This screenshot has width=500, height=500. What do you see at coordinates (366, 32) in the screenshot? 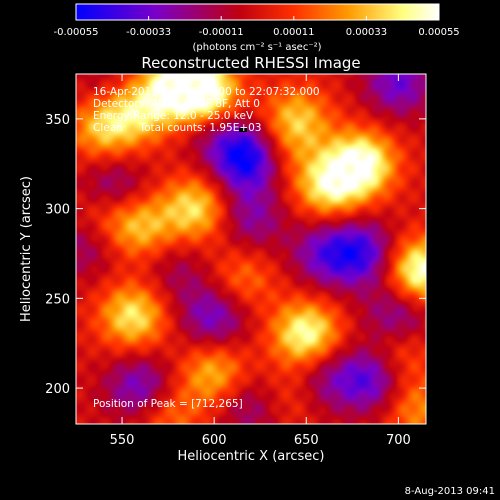
I see `colorbar-tick-label: 0.00033` at bounding box center [366, 32].